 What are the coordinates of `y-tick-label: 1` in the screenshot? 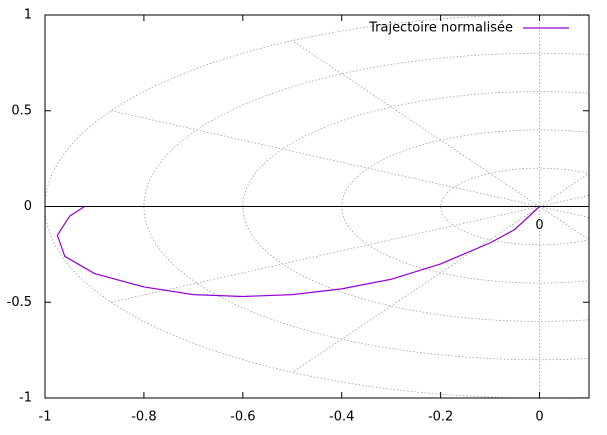 It's located at (28, 15).